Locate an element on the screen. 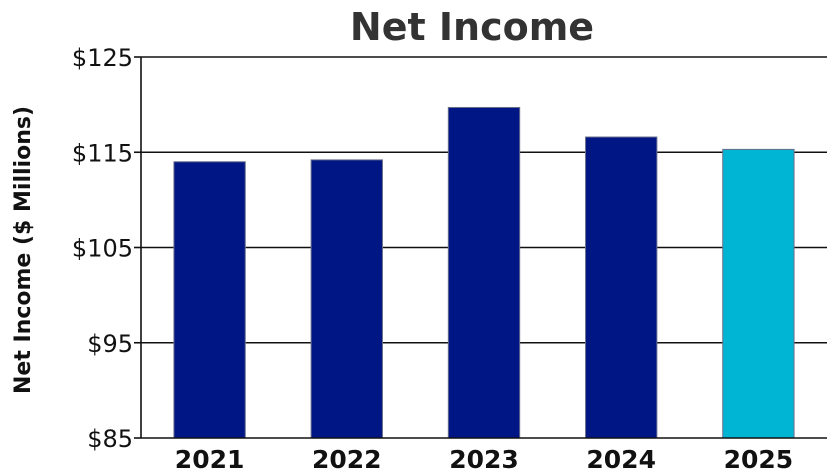 Image resolution: width=827 pixels, height=474 pixels. y-axis-label: Net Income ($ Millions) is located at coordinates (23, 250).